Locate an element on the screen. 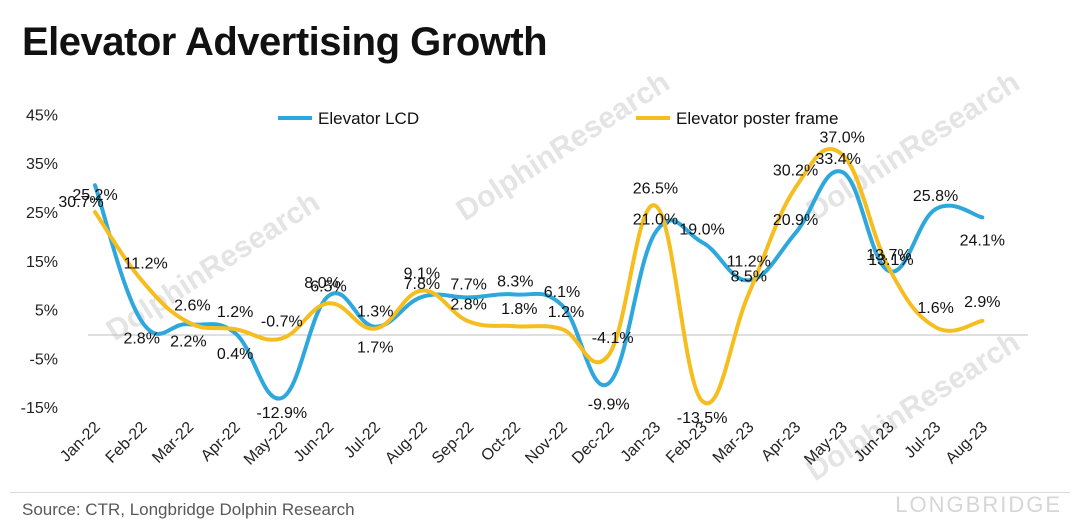 This screenshot has height=530, width=1080. data-label-poster-frame: 11.2% is located at coordinates (146, 263).